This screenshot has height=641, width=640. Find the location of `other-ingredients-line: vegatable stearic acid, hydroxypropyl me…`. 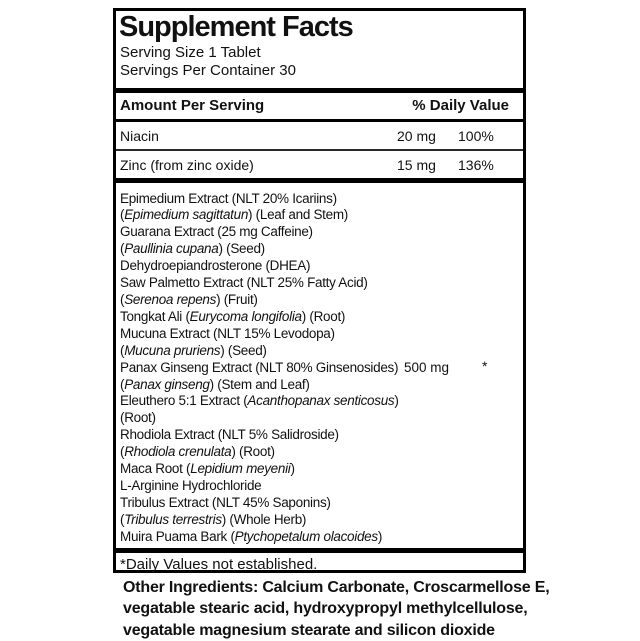

other-ingredients-line: vegatable stearic acid, hydroxypropyl me… is located at coordinates (325, 609).